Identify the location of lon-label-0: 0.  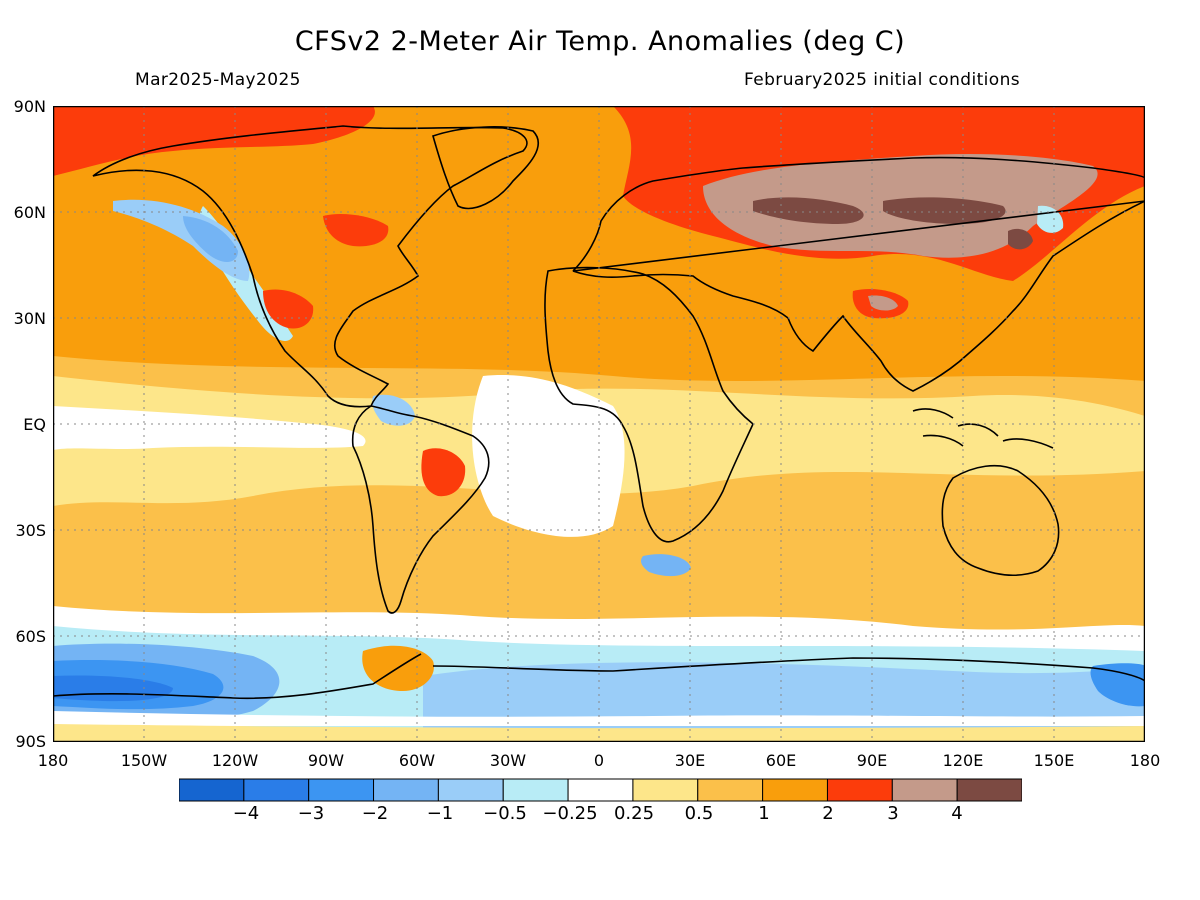
(599, 760).